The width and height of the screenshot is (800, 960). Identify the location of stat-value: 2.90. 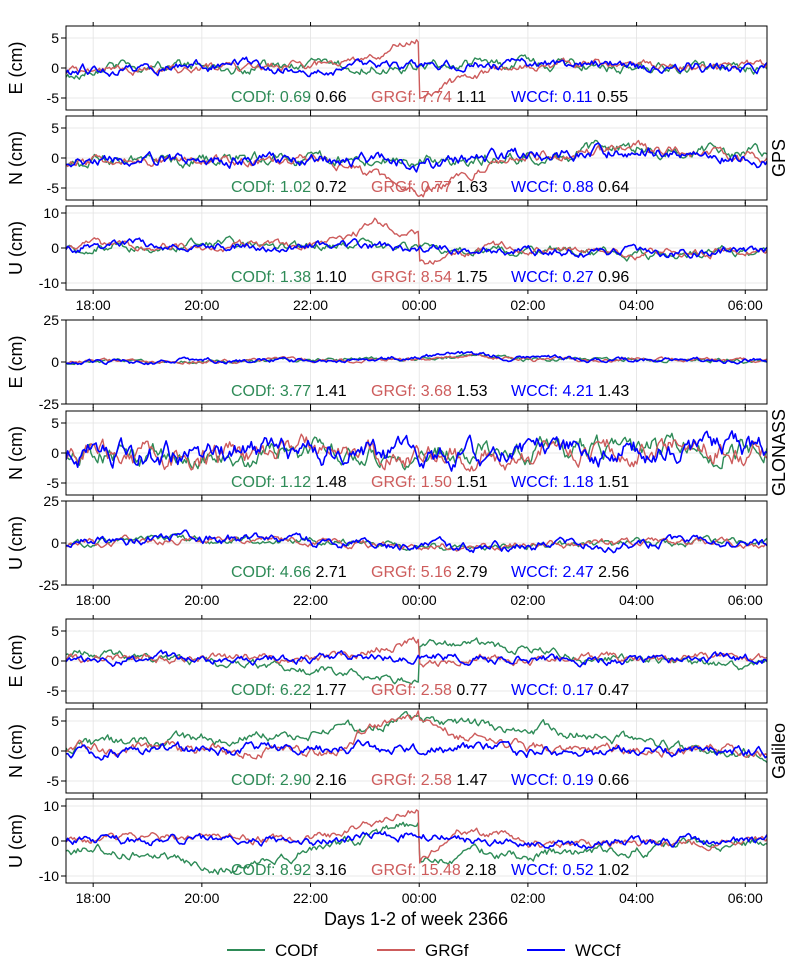
(295, 780).